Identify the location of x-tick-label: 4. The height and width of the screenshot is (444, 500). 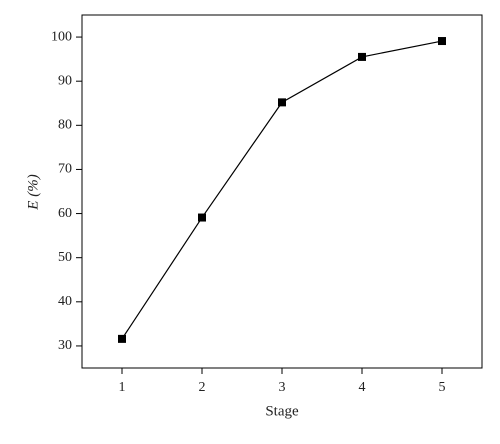
(362, 387).